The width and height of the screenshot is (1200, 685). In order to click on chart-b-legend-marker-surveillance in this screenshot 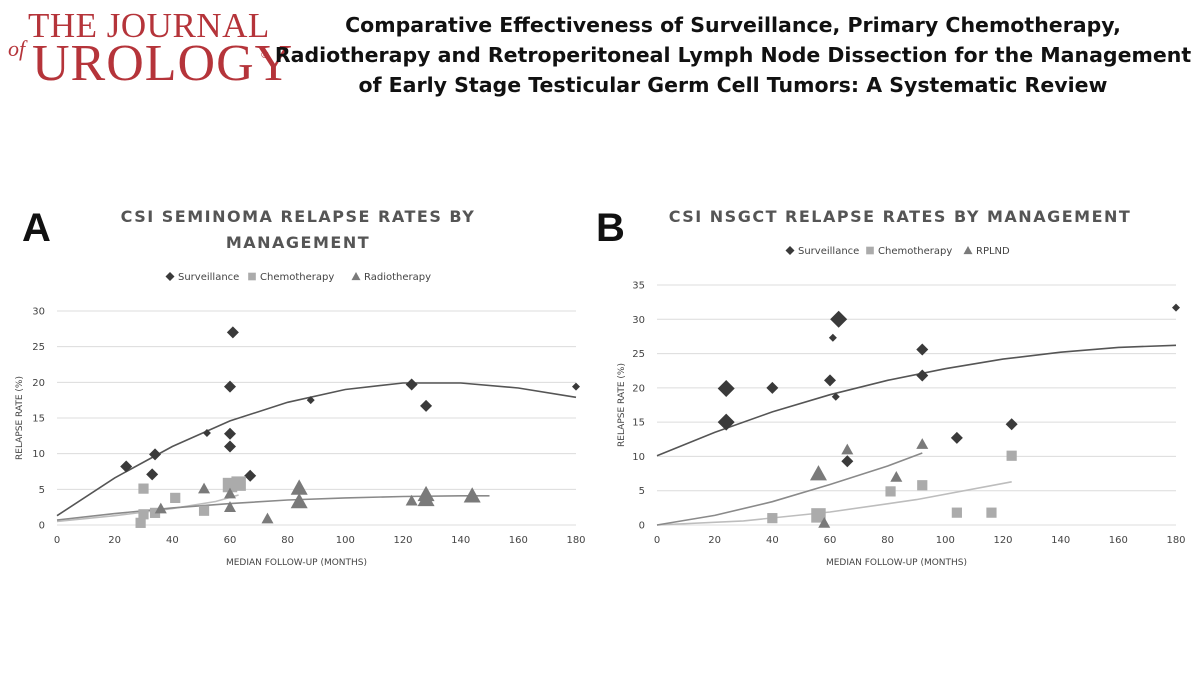, I will do `click(790, 250)`.